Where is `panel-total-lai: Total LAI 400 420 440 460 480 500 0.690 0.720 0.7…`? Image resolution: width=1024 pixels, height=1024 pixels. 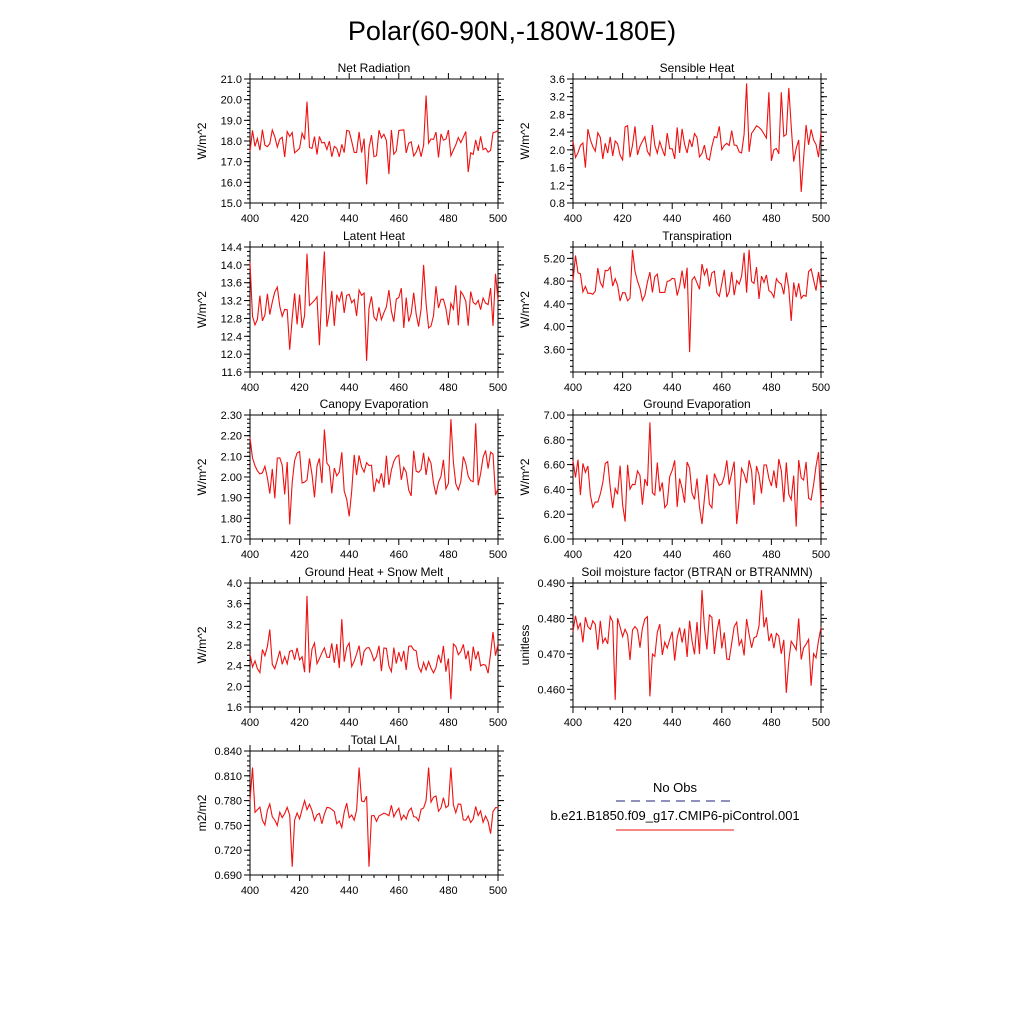 panel-total-lai: Total LAI 400 420 440 460 480 500 0.690 0.720 0.7… is located at coordinates (351, 815).